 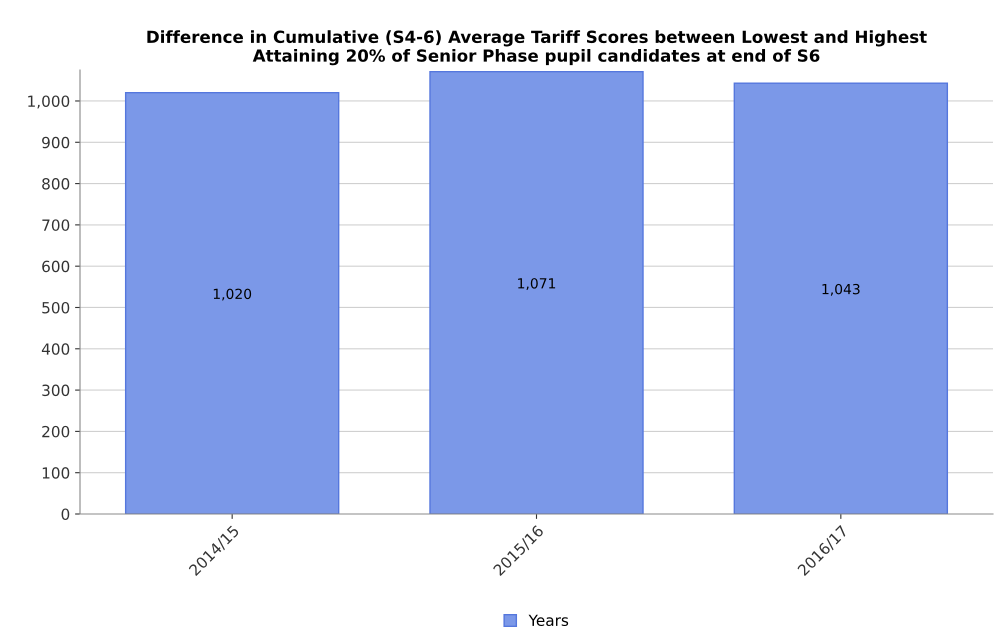 I want to click on legend-label: Years, so click(x=548, y=620).